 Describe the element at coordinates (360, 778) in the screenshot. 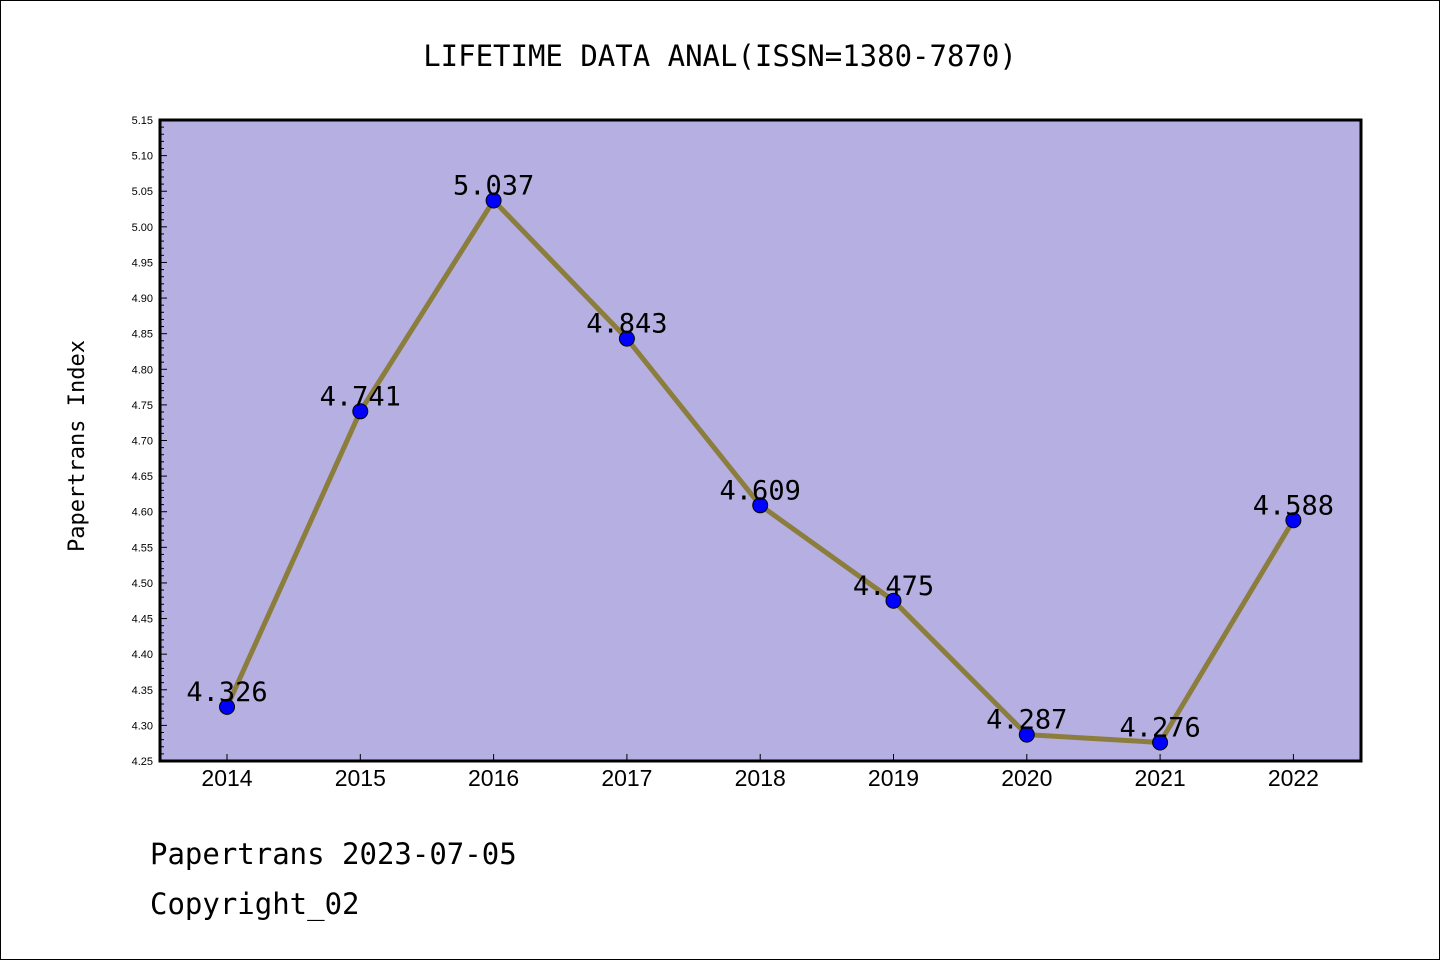

I see `x-tick-label: 2015` at that location.